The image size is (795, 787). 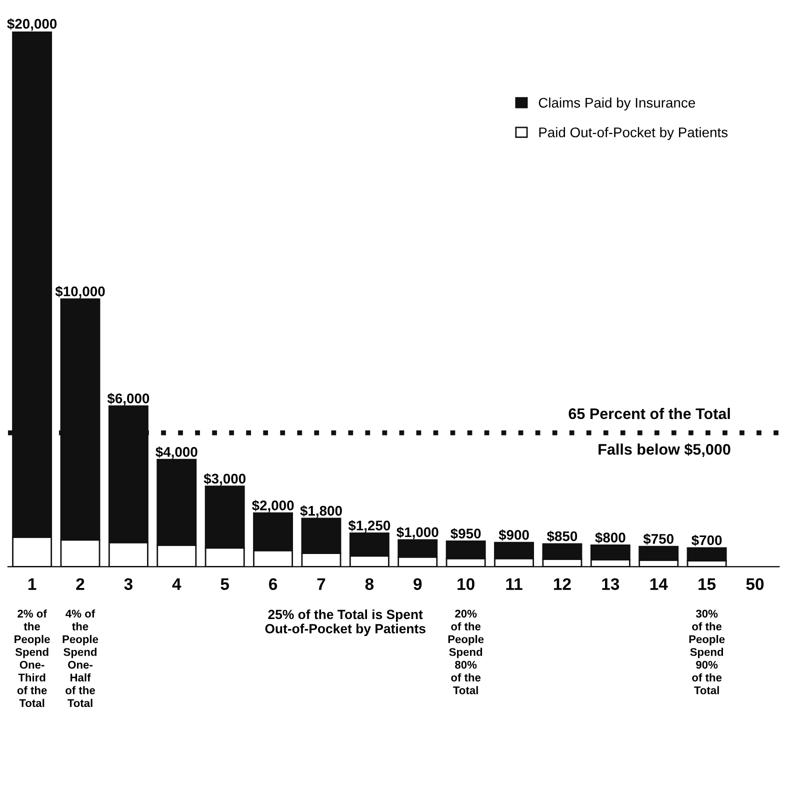 I want to click on annotation: $20,000, so click(x=32, y=24).